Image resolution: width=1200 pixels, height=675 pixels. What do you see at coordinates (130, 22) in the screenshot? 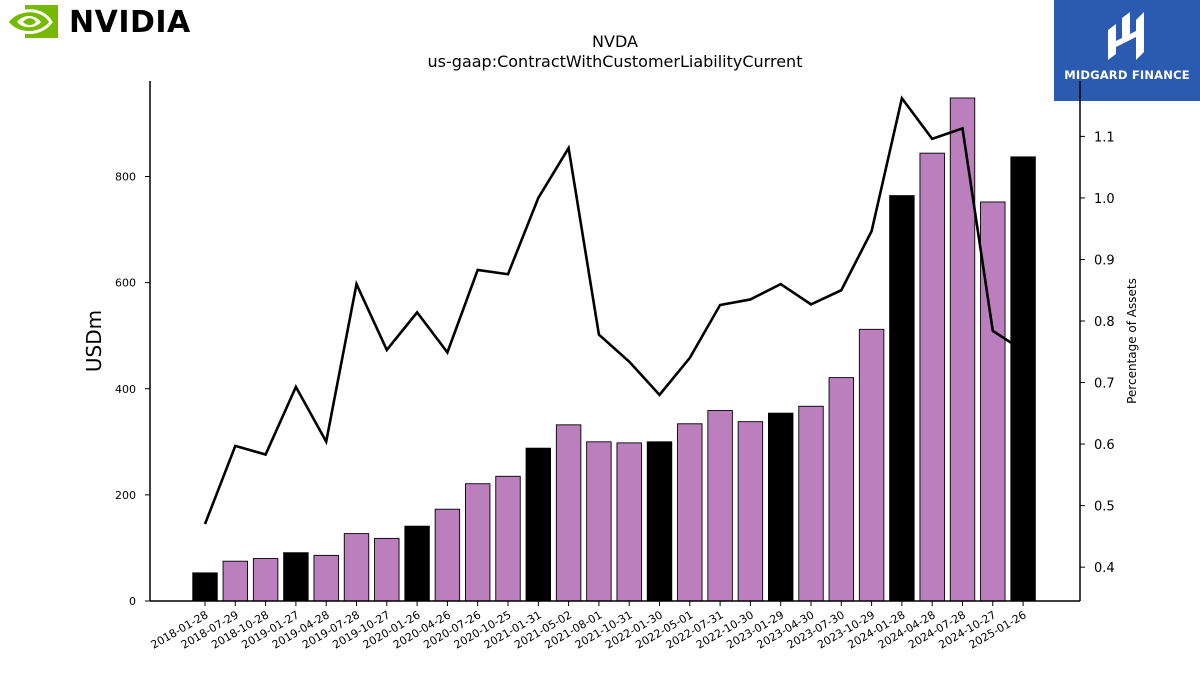
I see `nvidia-brand-text: NVIDIA` at bounding box center [130, 22].